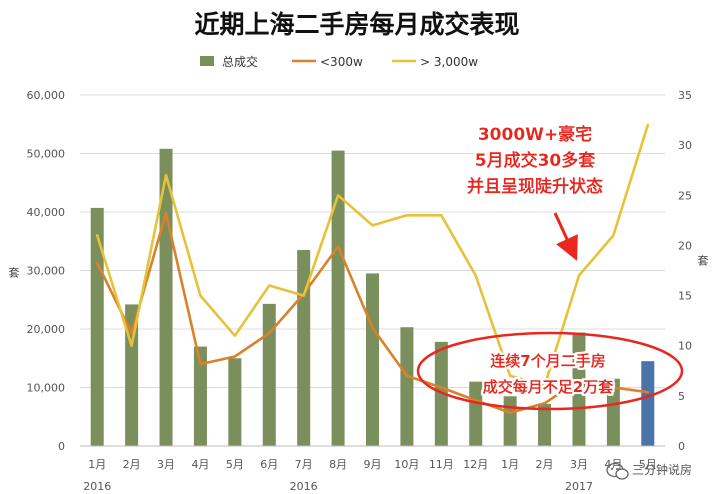  What do you see at coordinates (685, 346) in the screenshot?
I see `right-tick-label: 10` at bounding box center [685, 346].